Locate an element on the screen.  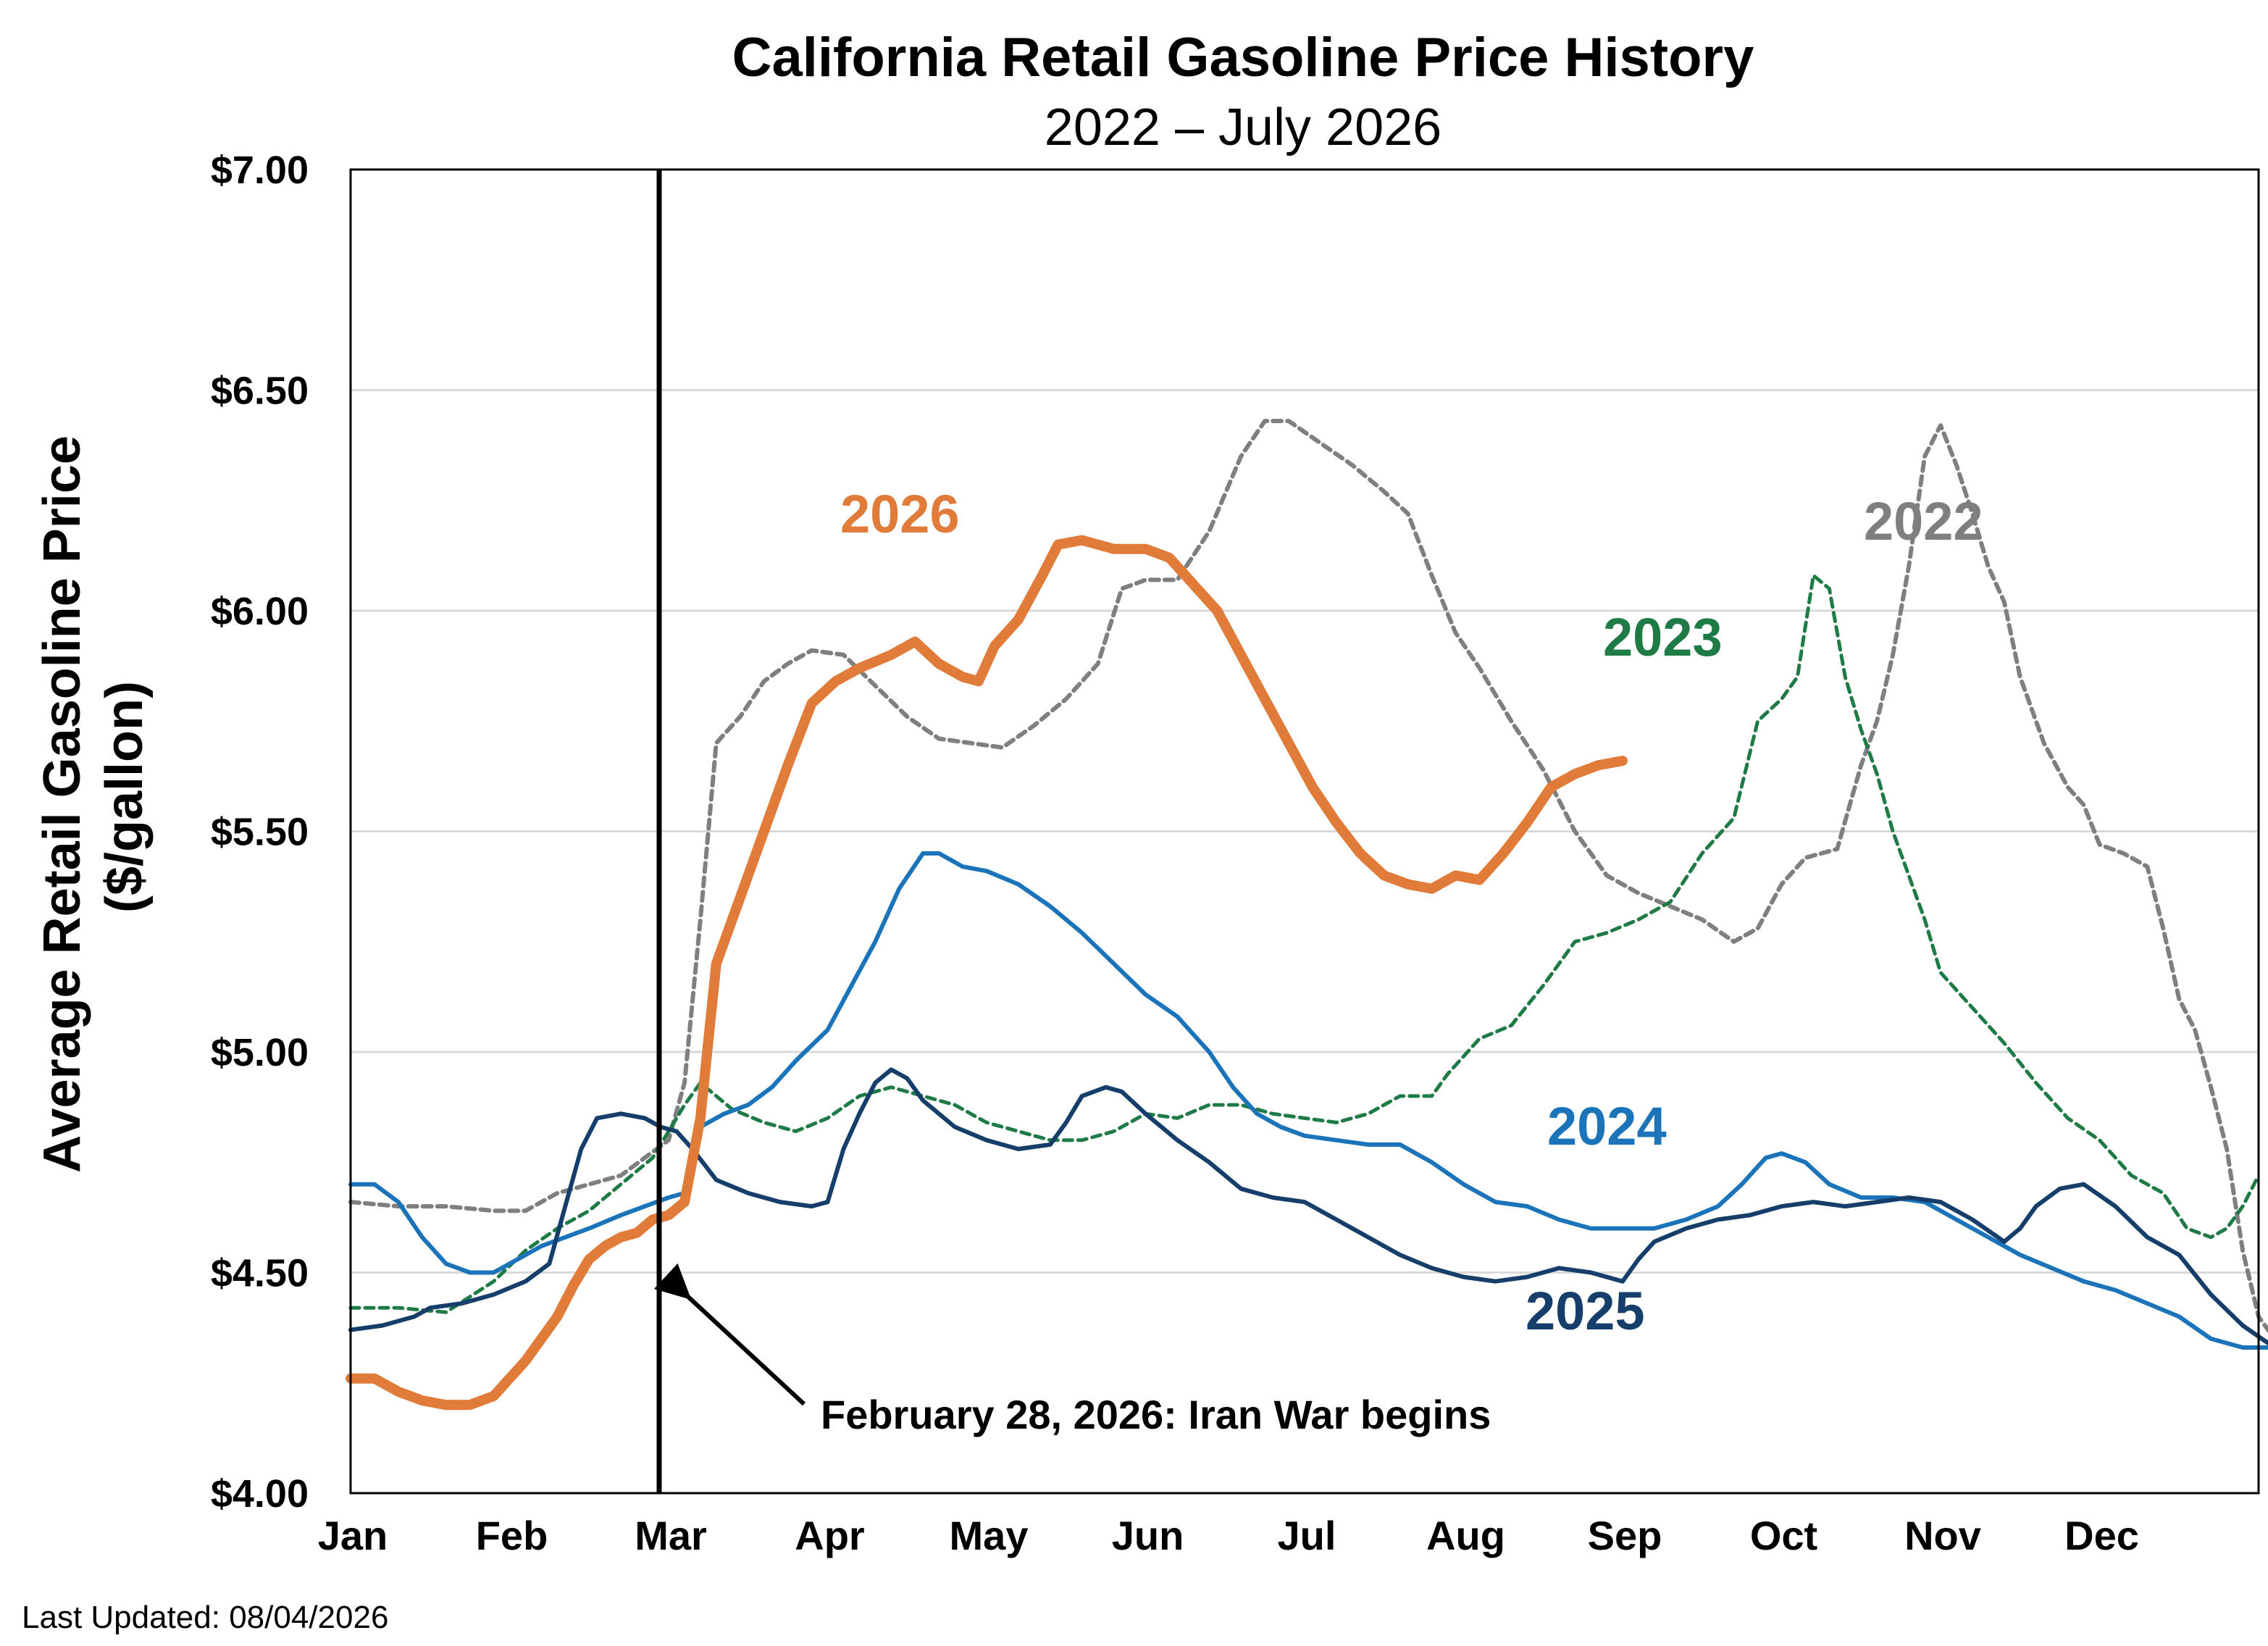
x-tick-label: Jan is located at coordinates (353, 1535).